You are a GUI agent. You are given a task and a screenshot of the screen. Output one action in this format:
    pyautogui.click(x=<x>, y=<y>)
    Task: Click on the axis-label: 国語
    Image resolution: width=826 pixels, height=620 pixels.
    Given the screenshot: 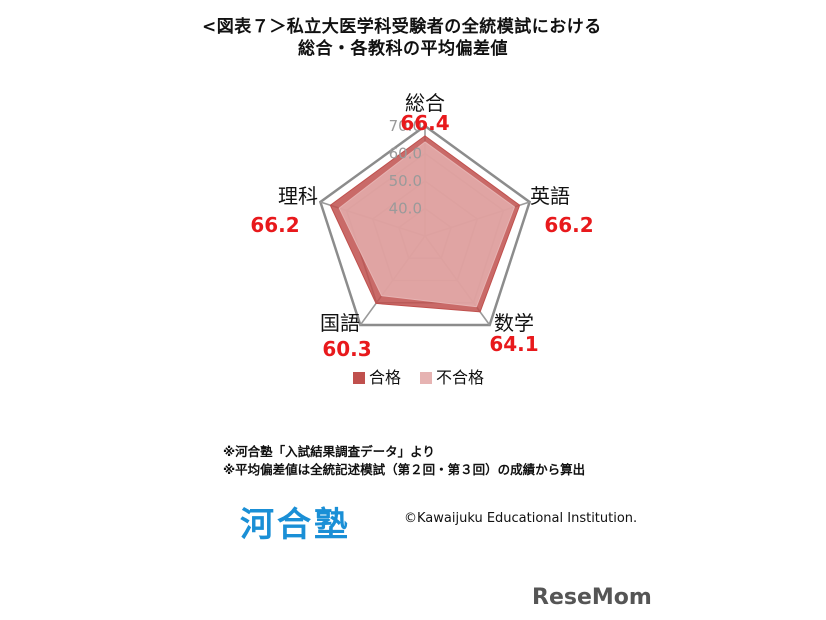 What is the action you would take?
    pyautogui.click(x=340, y=323)
    